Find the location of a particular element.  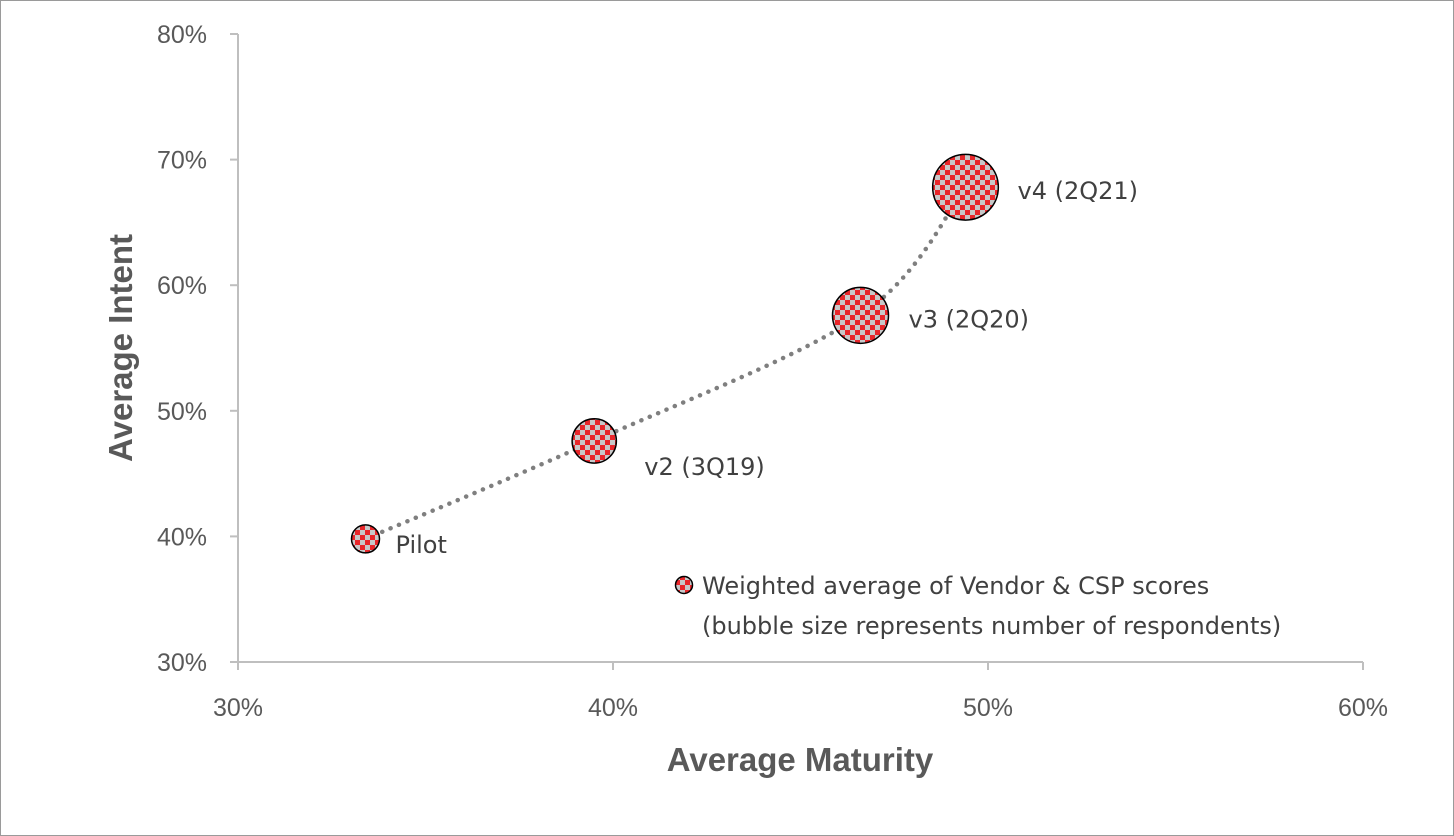

legend-marker is located at coordinates (684, 585).